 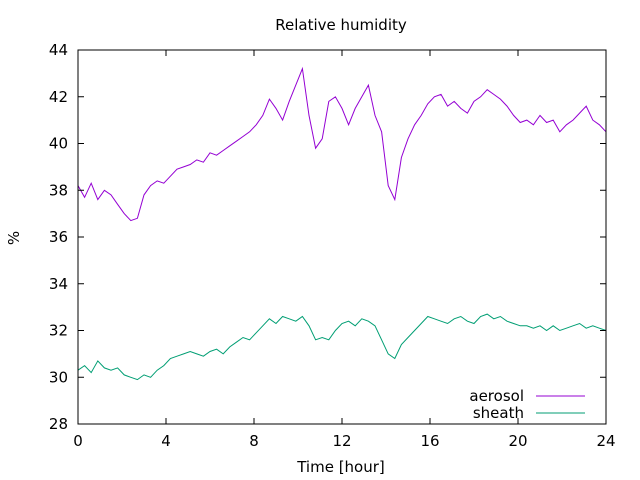 What do you see at coordinates (58, 237) in the screenshot?
I see `y-tick-label: 36` at bounding box center [58, 237].